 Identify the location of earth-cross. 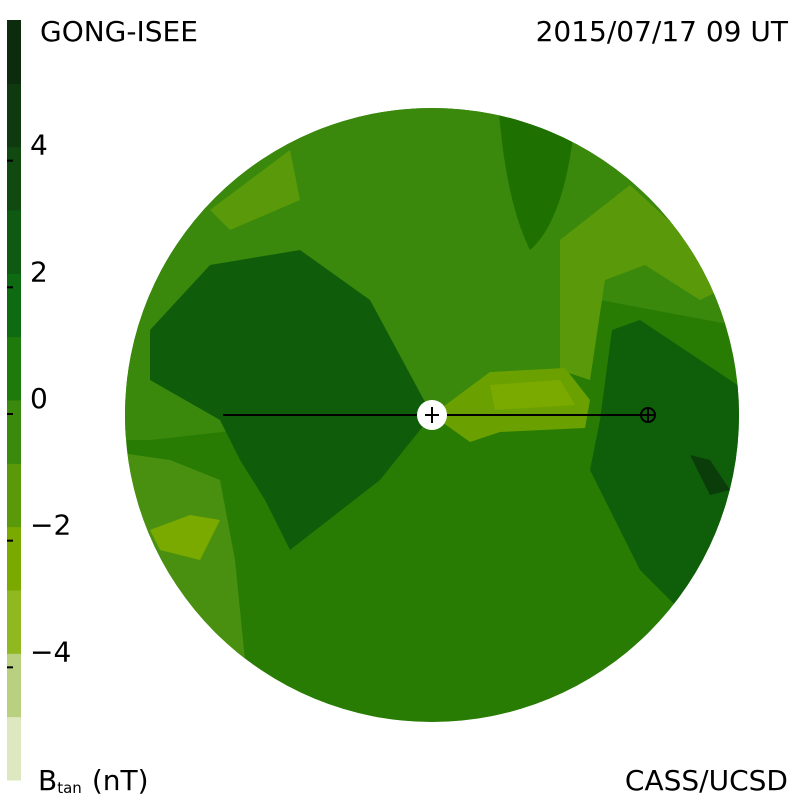
(648, 415).